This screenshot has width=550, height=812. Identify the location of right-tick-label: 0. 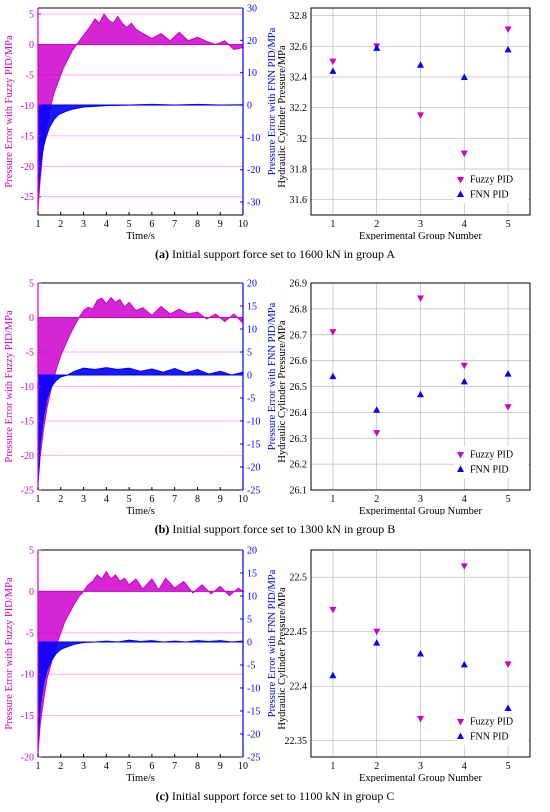
(249, 643).